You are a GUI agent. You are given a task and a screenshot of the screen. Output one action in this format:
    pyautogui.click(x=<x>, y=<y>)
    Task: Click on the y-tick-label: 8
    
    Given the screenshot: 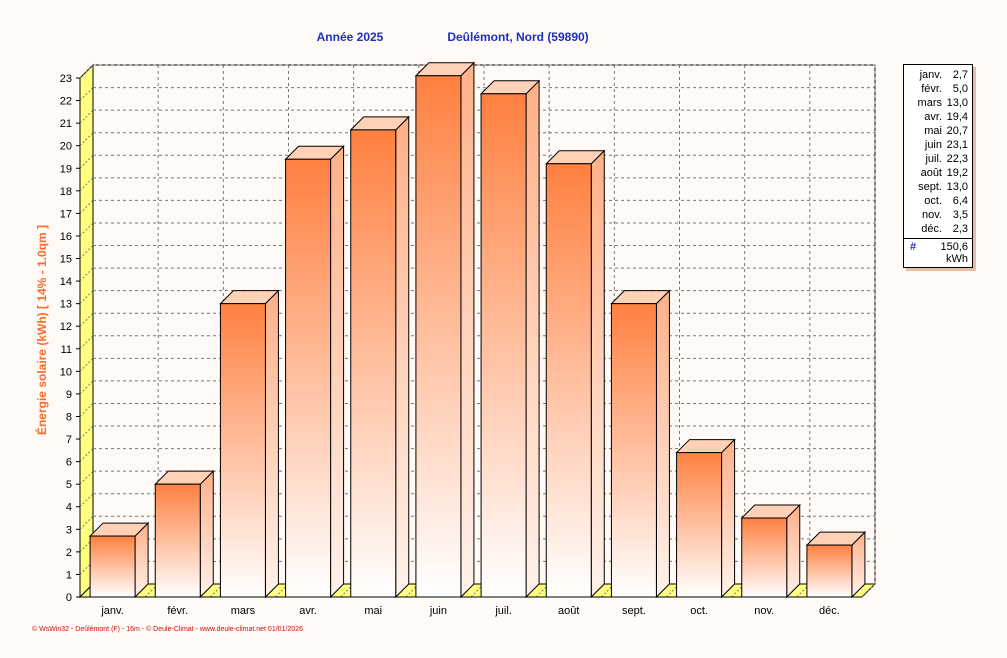 What is the action you would take?
    pyautogui.click(x=69, y=417)
    